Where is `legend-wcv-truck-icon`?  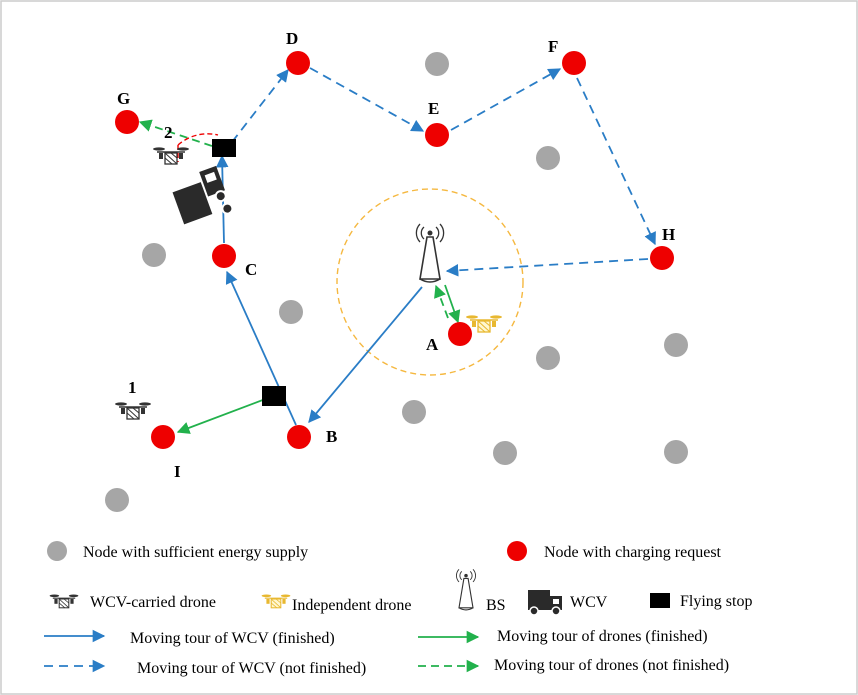 legend-wcv-truck-icon is located at coordinates (545, 603).